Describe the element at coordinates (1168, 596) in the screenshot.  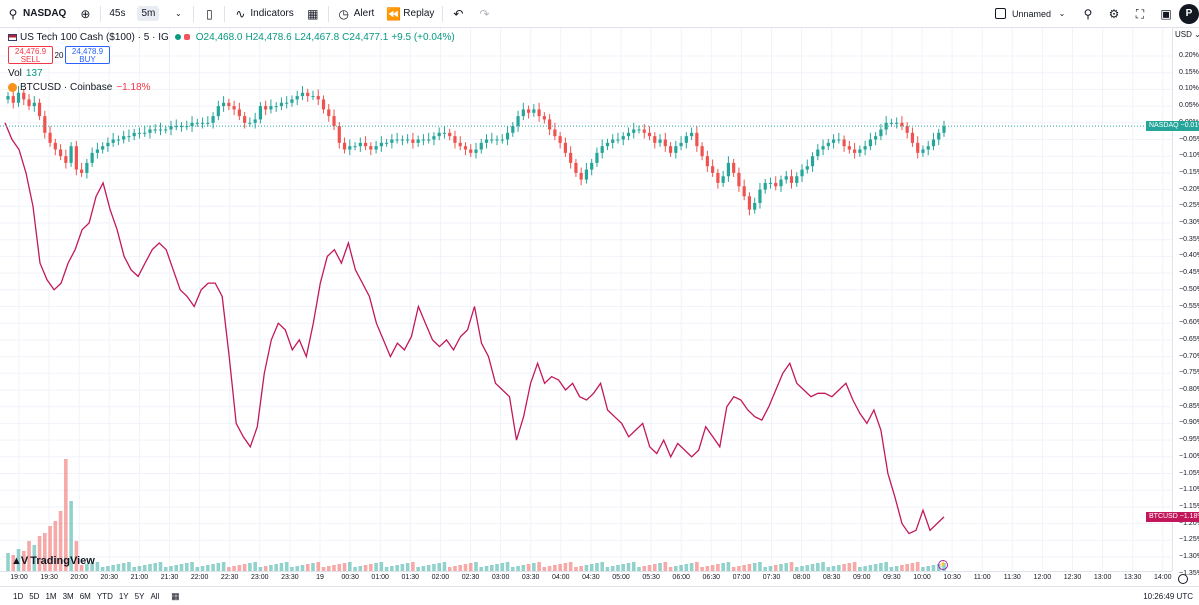
I see `clock: 10:26:49 UTC` at that location.